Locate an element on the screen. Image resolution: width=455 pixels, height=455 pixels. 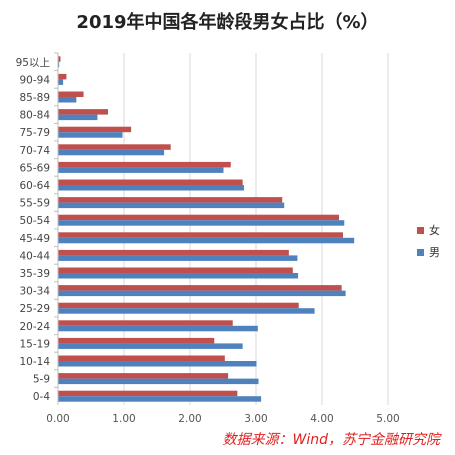
y-tick-label: 55-59 is located at coordinates (34, 204).